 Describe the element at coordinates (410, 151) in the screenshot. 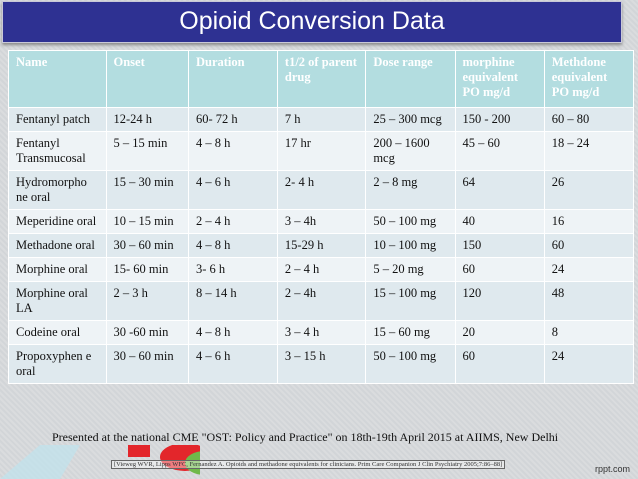

I see `table-cell: 200 – 1600 mcg` at that location.